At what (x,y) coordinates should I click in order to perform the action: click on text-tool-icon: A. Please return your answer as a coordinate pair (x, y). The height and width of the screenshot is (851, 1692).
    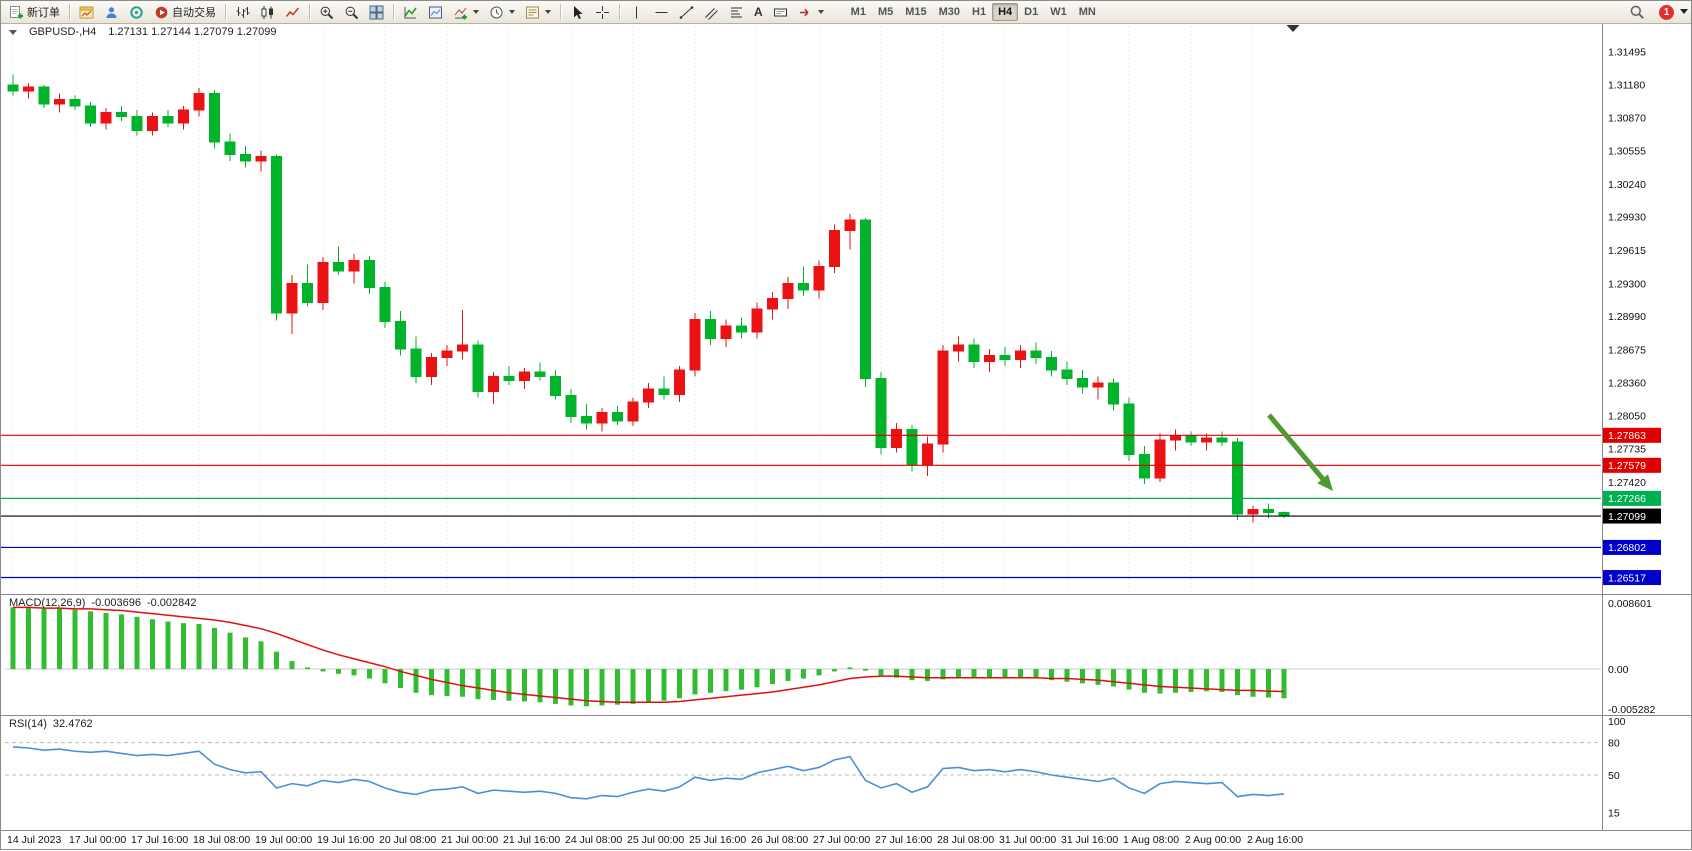
    Looking at the image, I should click on (758, 12).